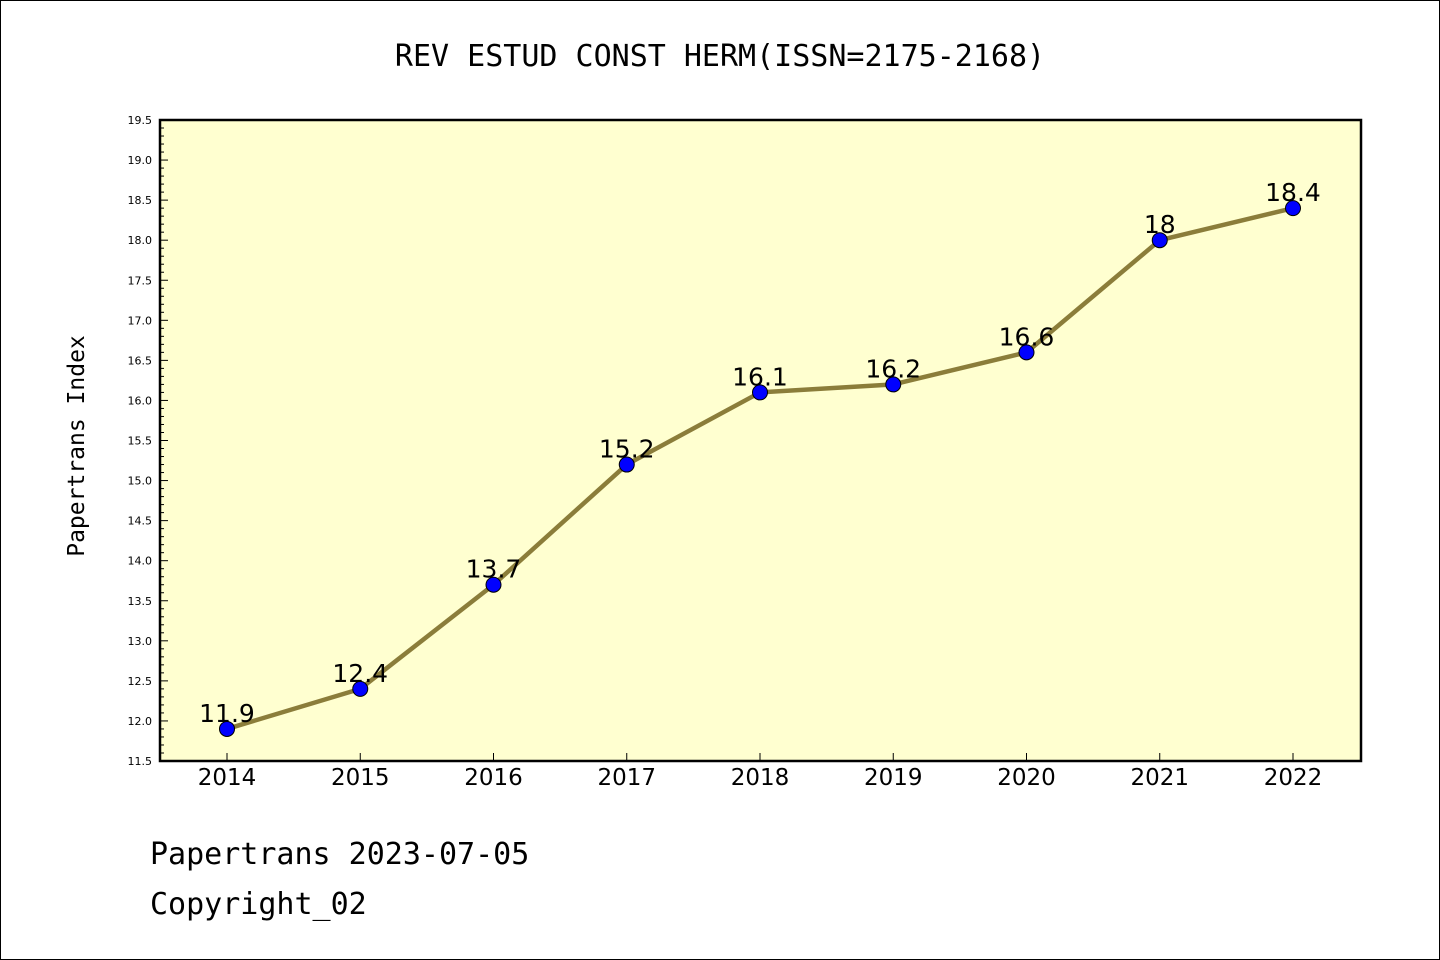  I want to click on x-tick-label: 2018, so click(760, 778).